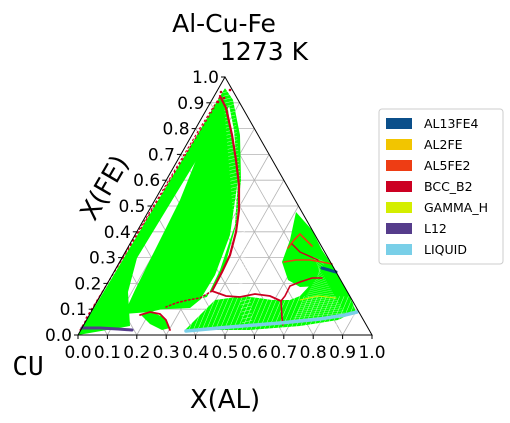  What do you see at coordinates (254, 353) in the screenshot?
I see `x-tick-label: 0.6` at bounding box center [254, 353].